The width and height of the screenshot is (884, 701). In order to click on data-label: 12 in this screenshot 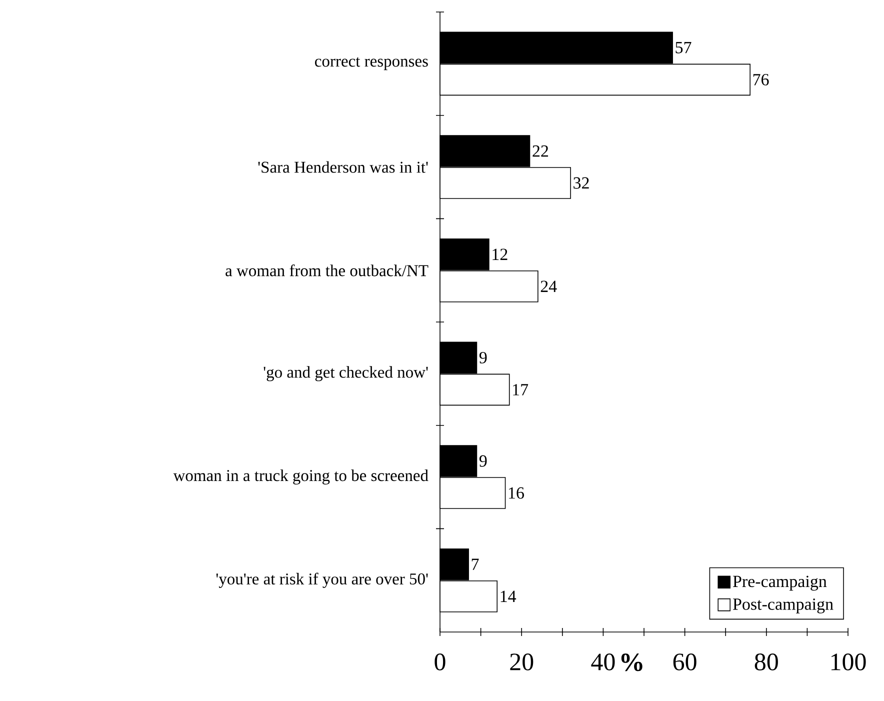, I will do `click(500, 254)`.